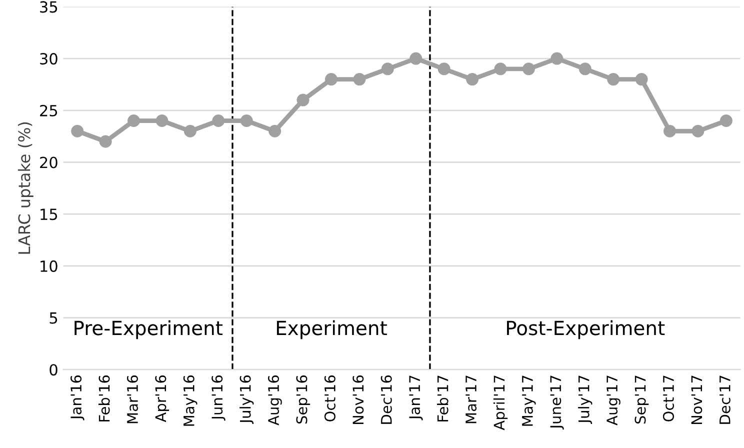  I want to click on x-tick-label: Nov'16, so click(358, 399).